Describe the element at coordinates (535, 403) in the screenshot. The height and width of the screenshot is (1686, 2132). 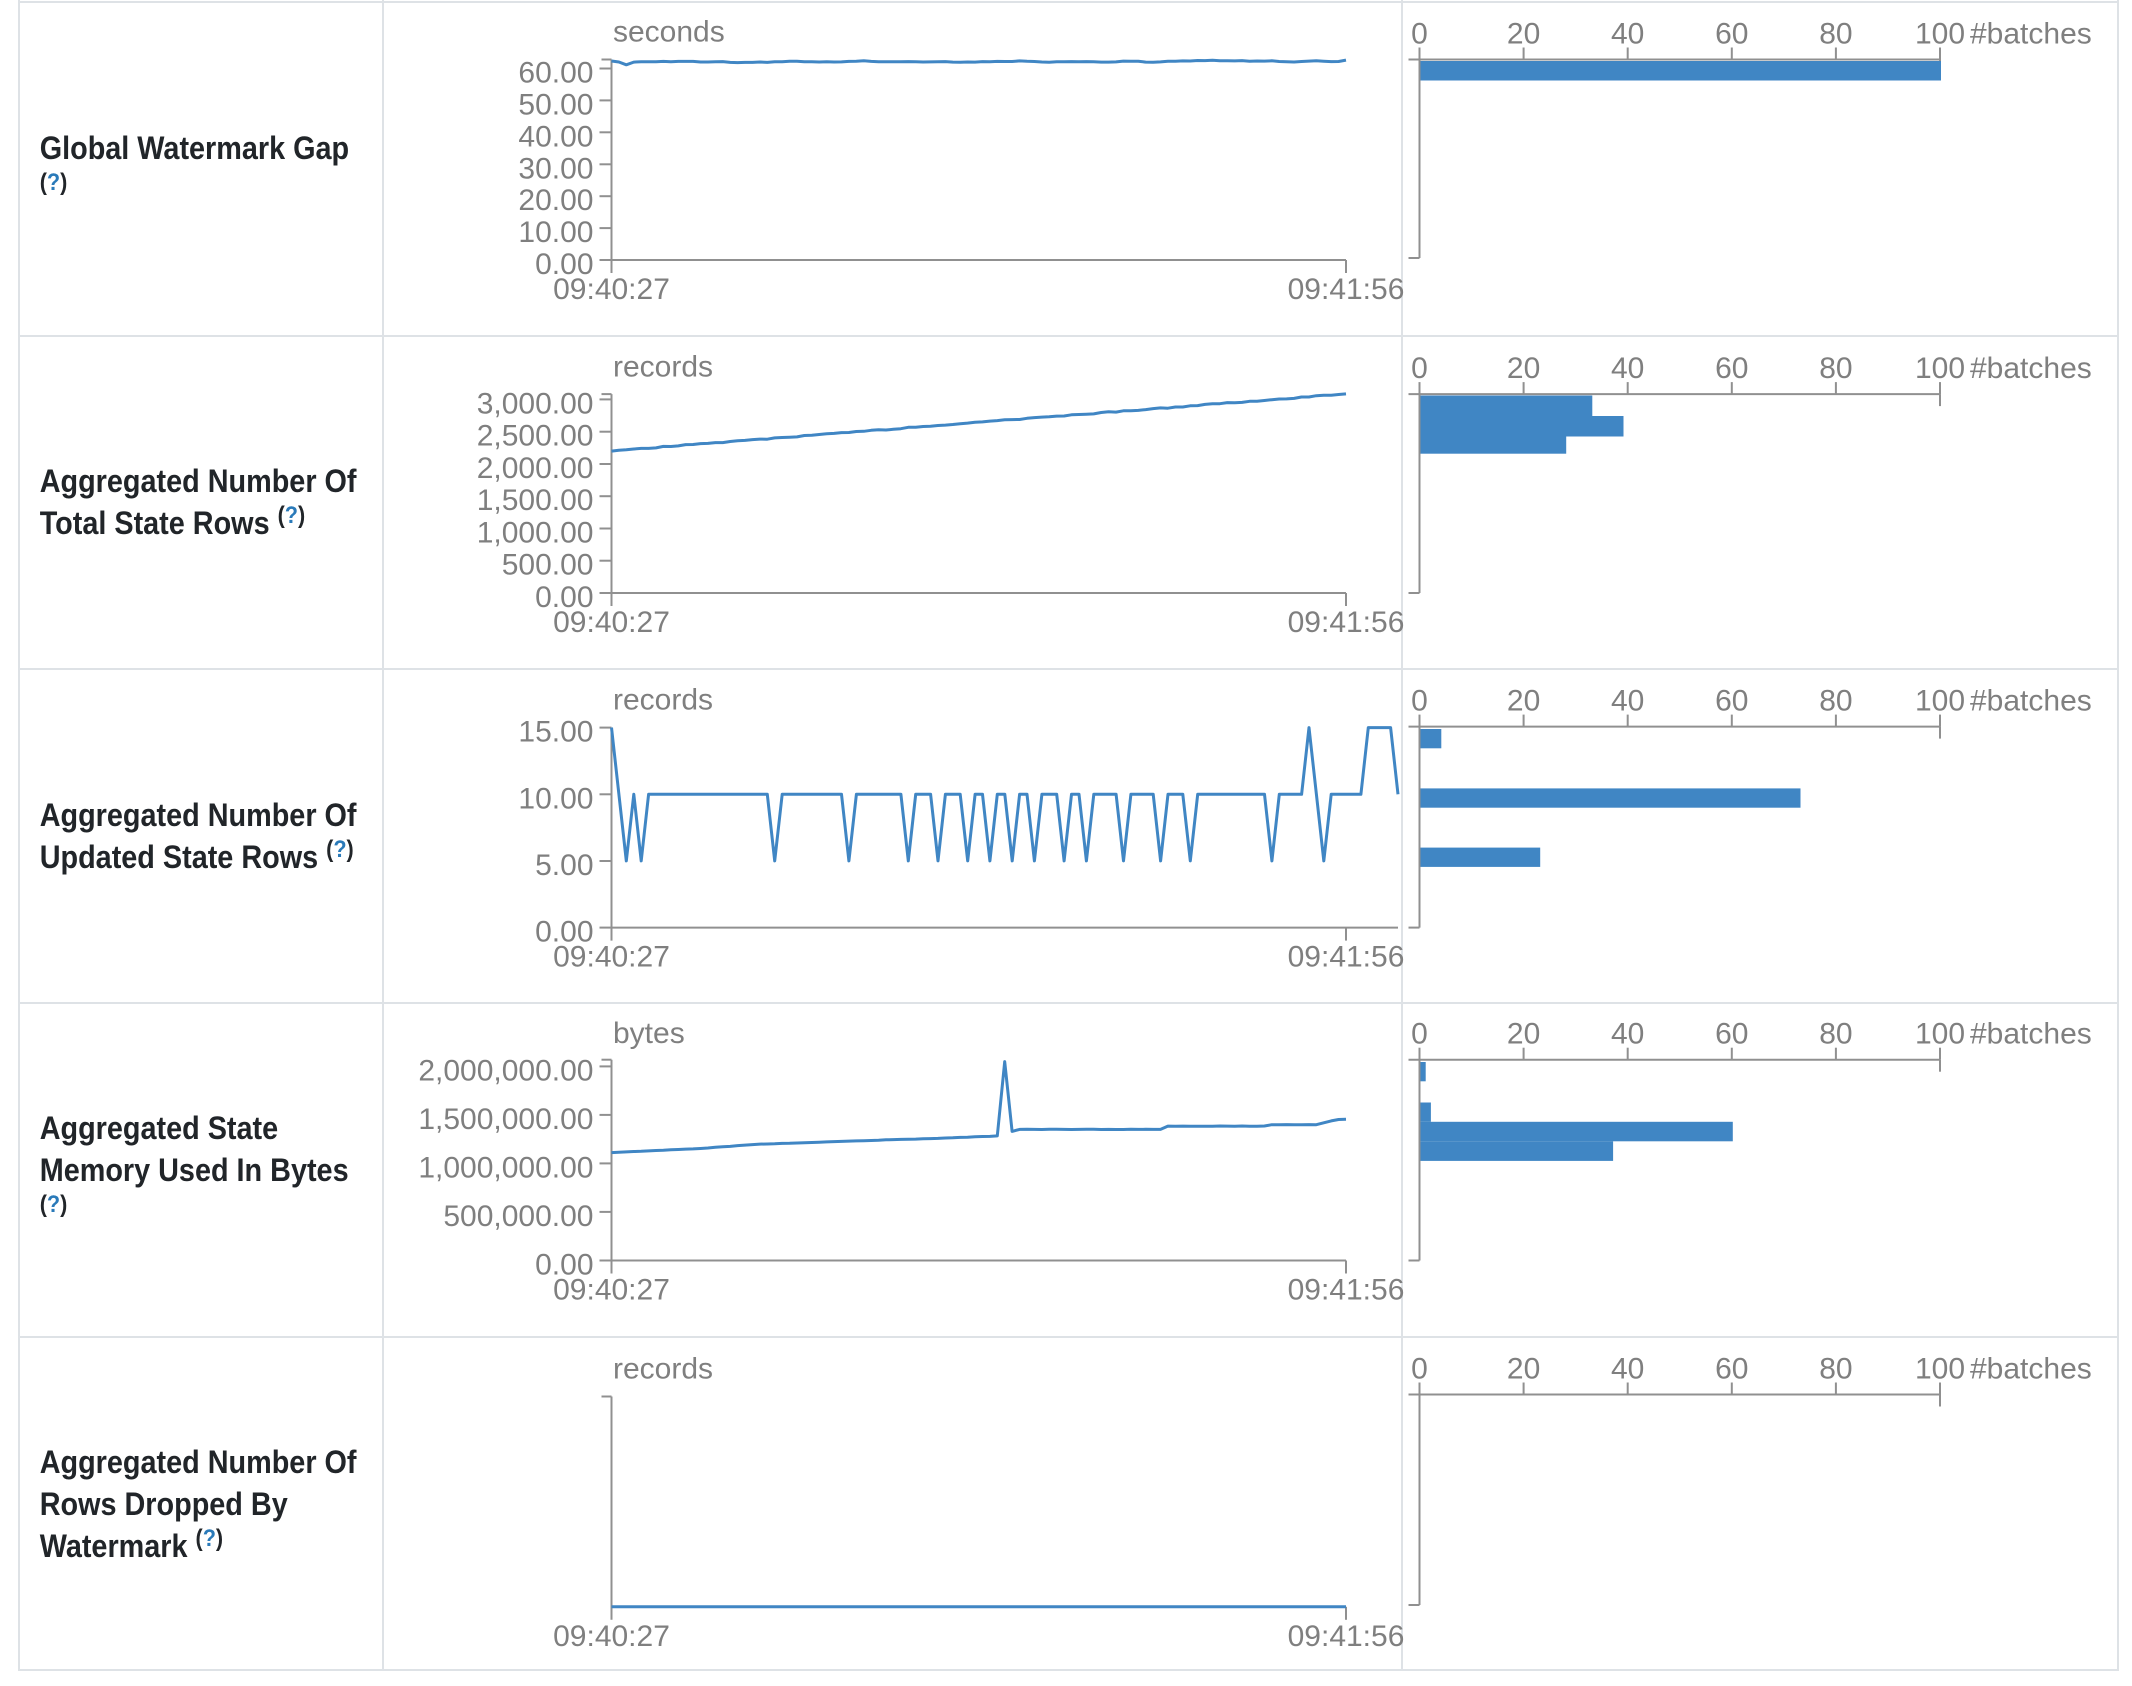
I see `svg-text: 3,000.00` at that location.